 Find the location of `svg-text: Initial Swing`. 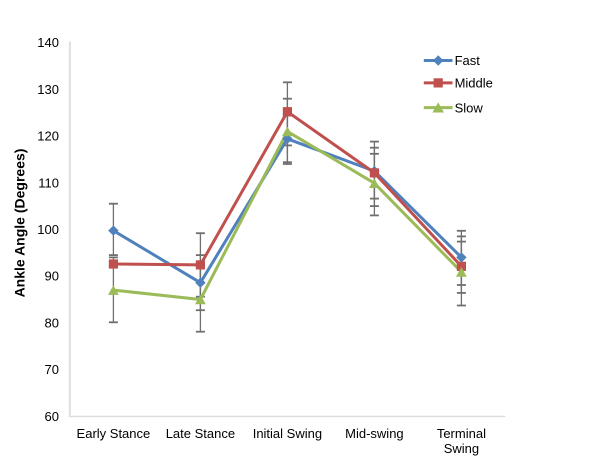

svg-text: Initial Swing is located at coordinates (287, 433).